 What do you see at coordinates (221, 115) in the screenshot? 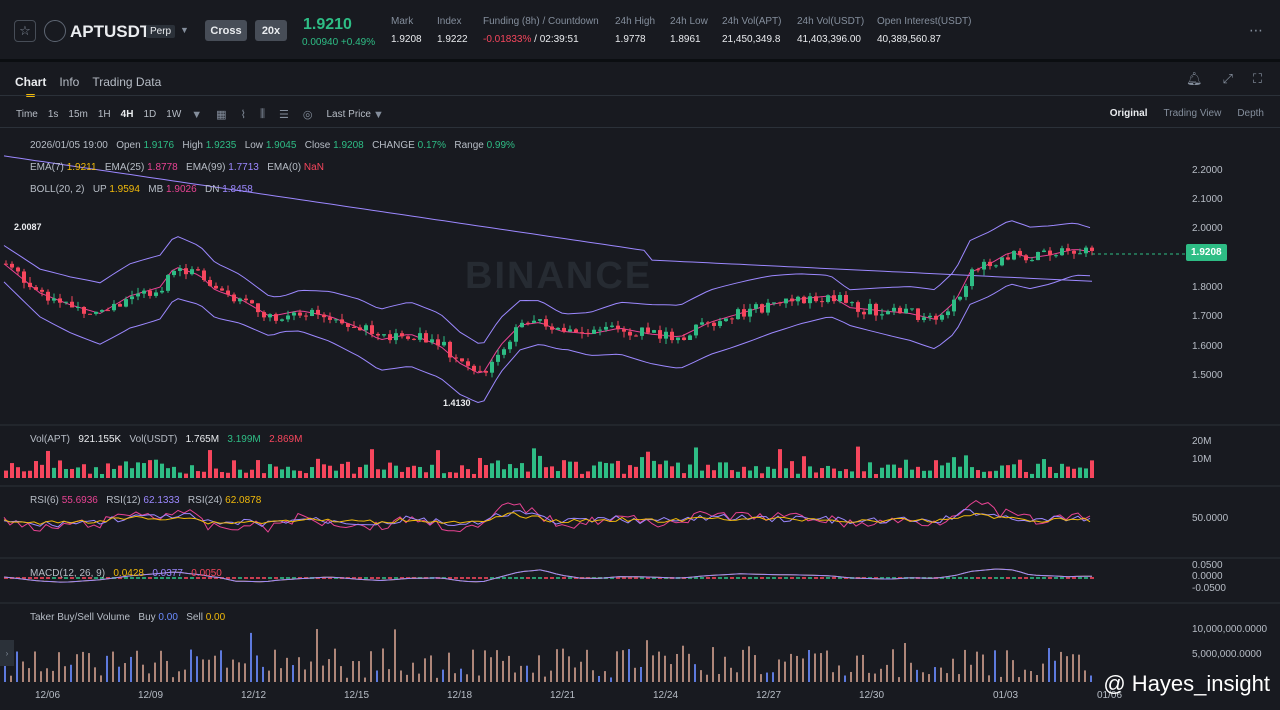
I see `calendar-icon: ▦` at bounding box center [221, 115].